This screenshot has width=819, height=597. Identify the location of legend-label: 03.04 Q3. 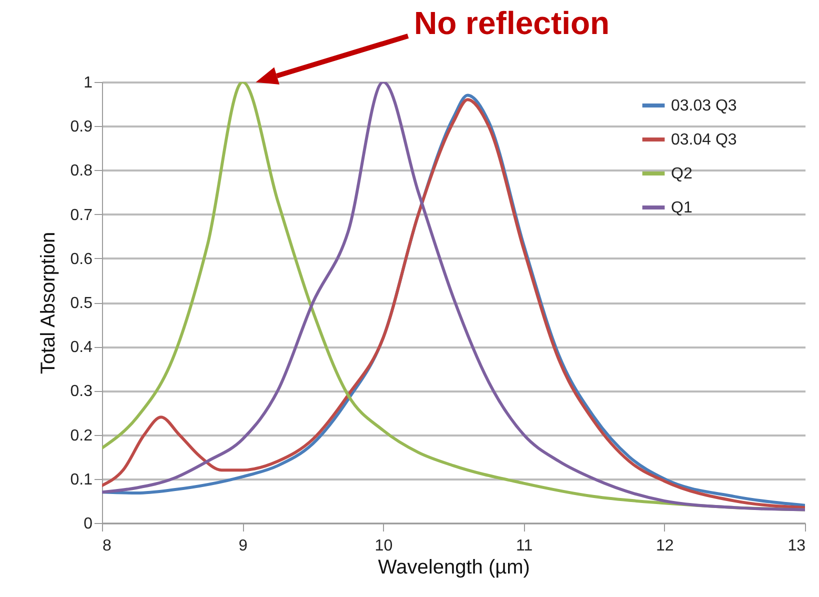
(704, 140).